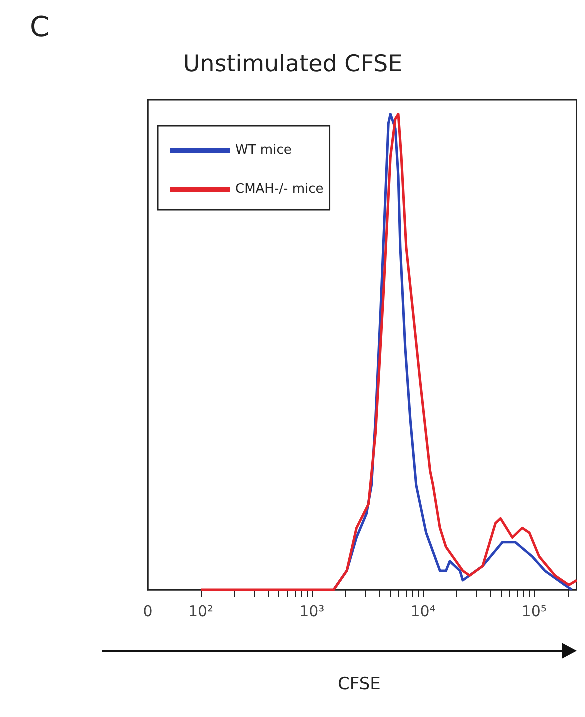 The height and width of the screenshot is (717, 585). I want to click on x-axis-title: CFSE, so click(359, 684).